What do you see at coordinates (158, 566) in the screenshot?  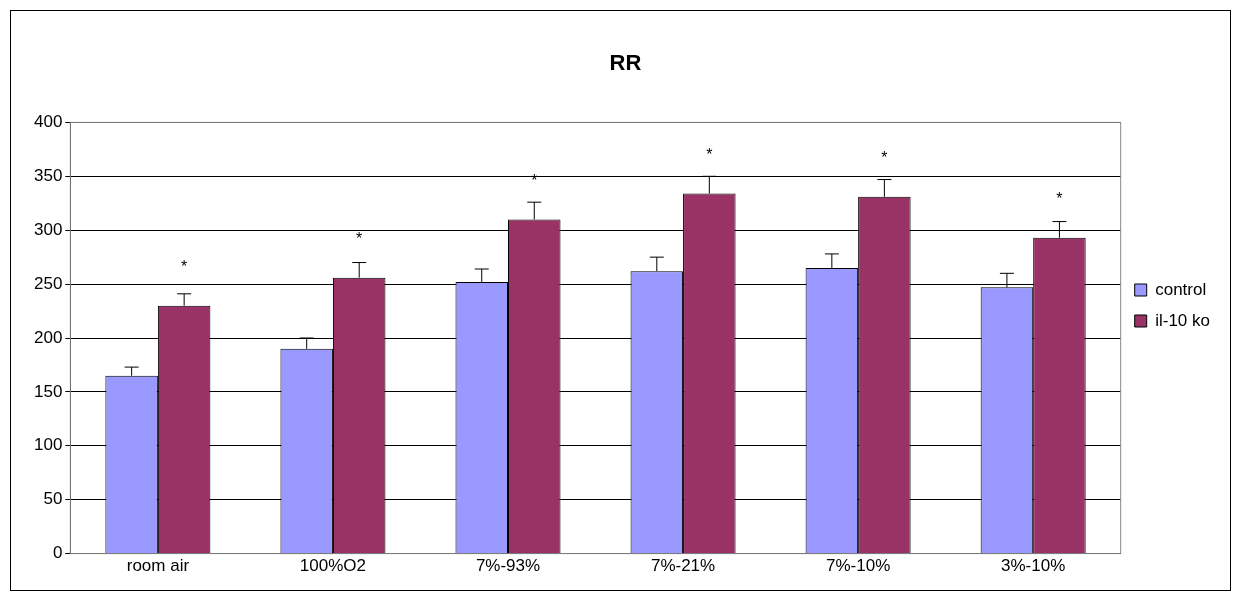 I see `x-tick-label: room air` at bounding box center [158, 566].